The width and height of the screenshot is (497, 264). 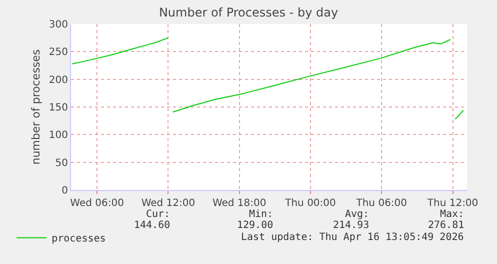 What do you see at coordinates (61, 163) in the screenshot?
I see `y-tick-label: 50` at bounding box center [61, 163].